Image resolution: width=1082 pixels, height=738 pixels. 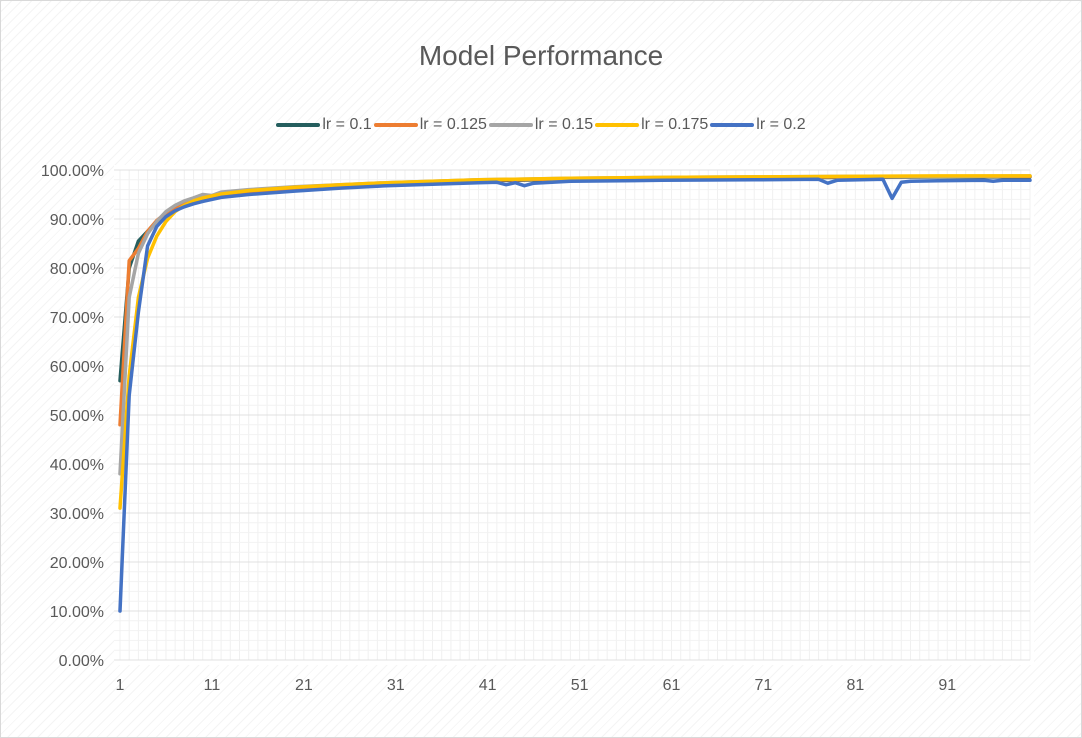 What do you see at coordinates (672, 685) in the screenshot?
I see `x-tick-label: 61` at bounding box center [672, 685].